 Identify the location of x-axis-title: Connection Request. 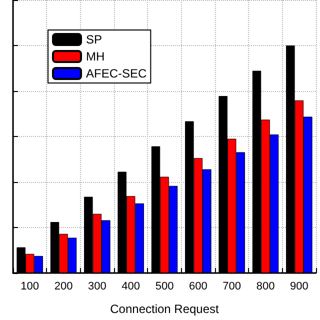
(165, 309).